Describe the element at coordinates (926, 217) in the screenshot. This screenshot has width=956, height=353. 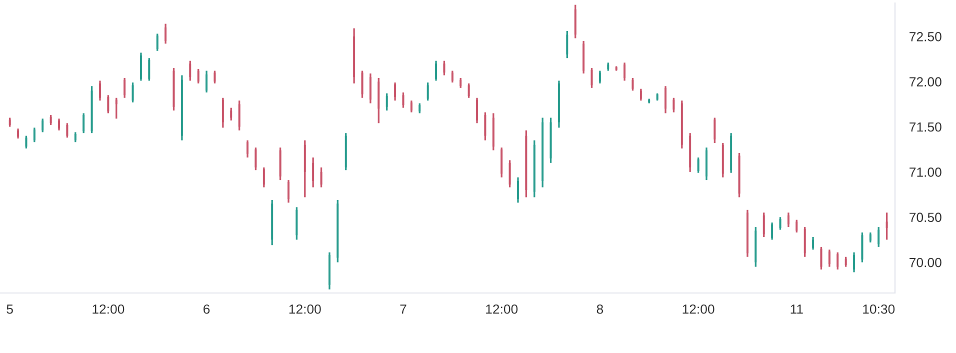
I see `y-tick-label: 70.50` at that location.